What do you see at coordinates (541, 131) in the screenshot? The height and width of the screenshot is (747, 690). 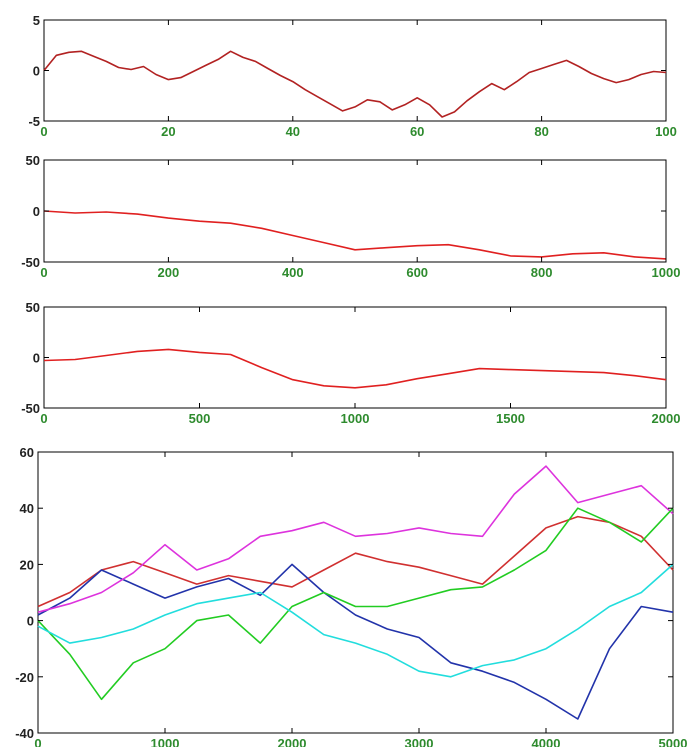 I see `x-tick-label: 80` at bounding box center [541, 131].